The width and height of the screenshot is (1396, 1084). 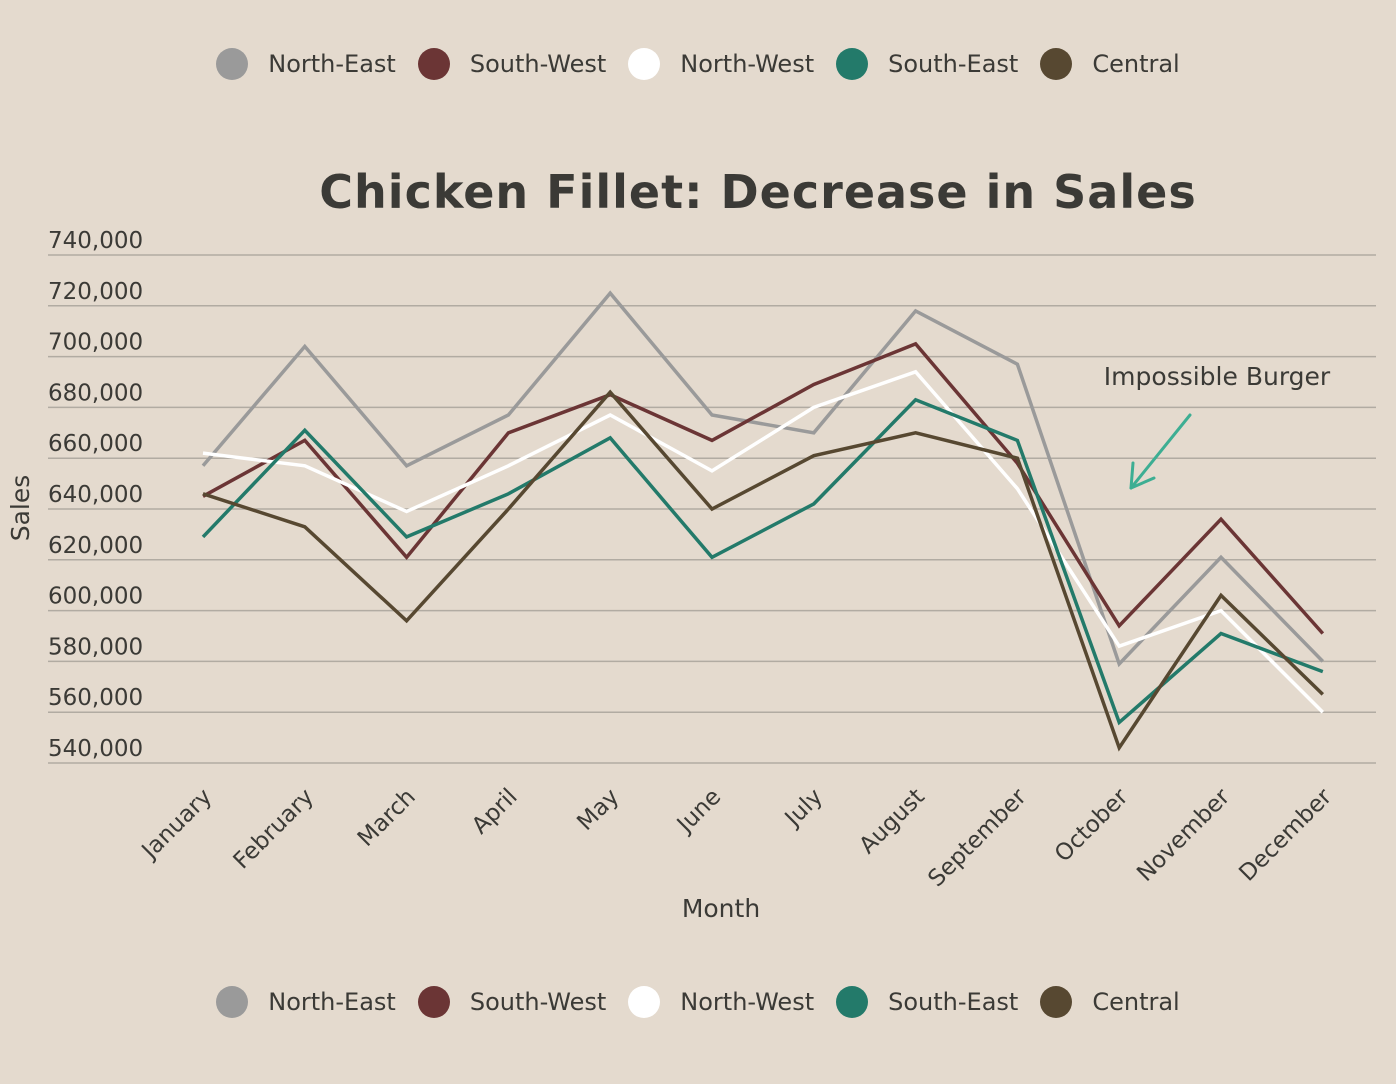 I want to click on y-tick-label: 560,000, so click(x=95, y=698).